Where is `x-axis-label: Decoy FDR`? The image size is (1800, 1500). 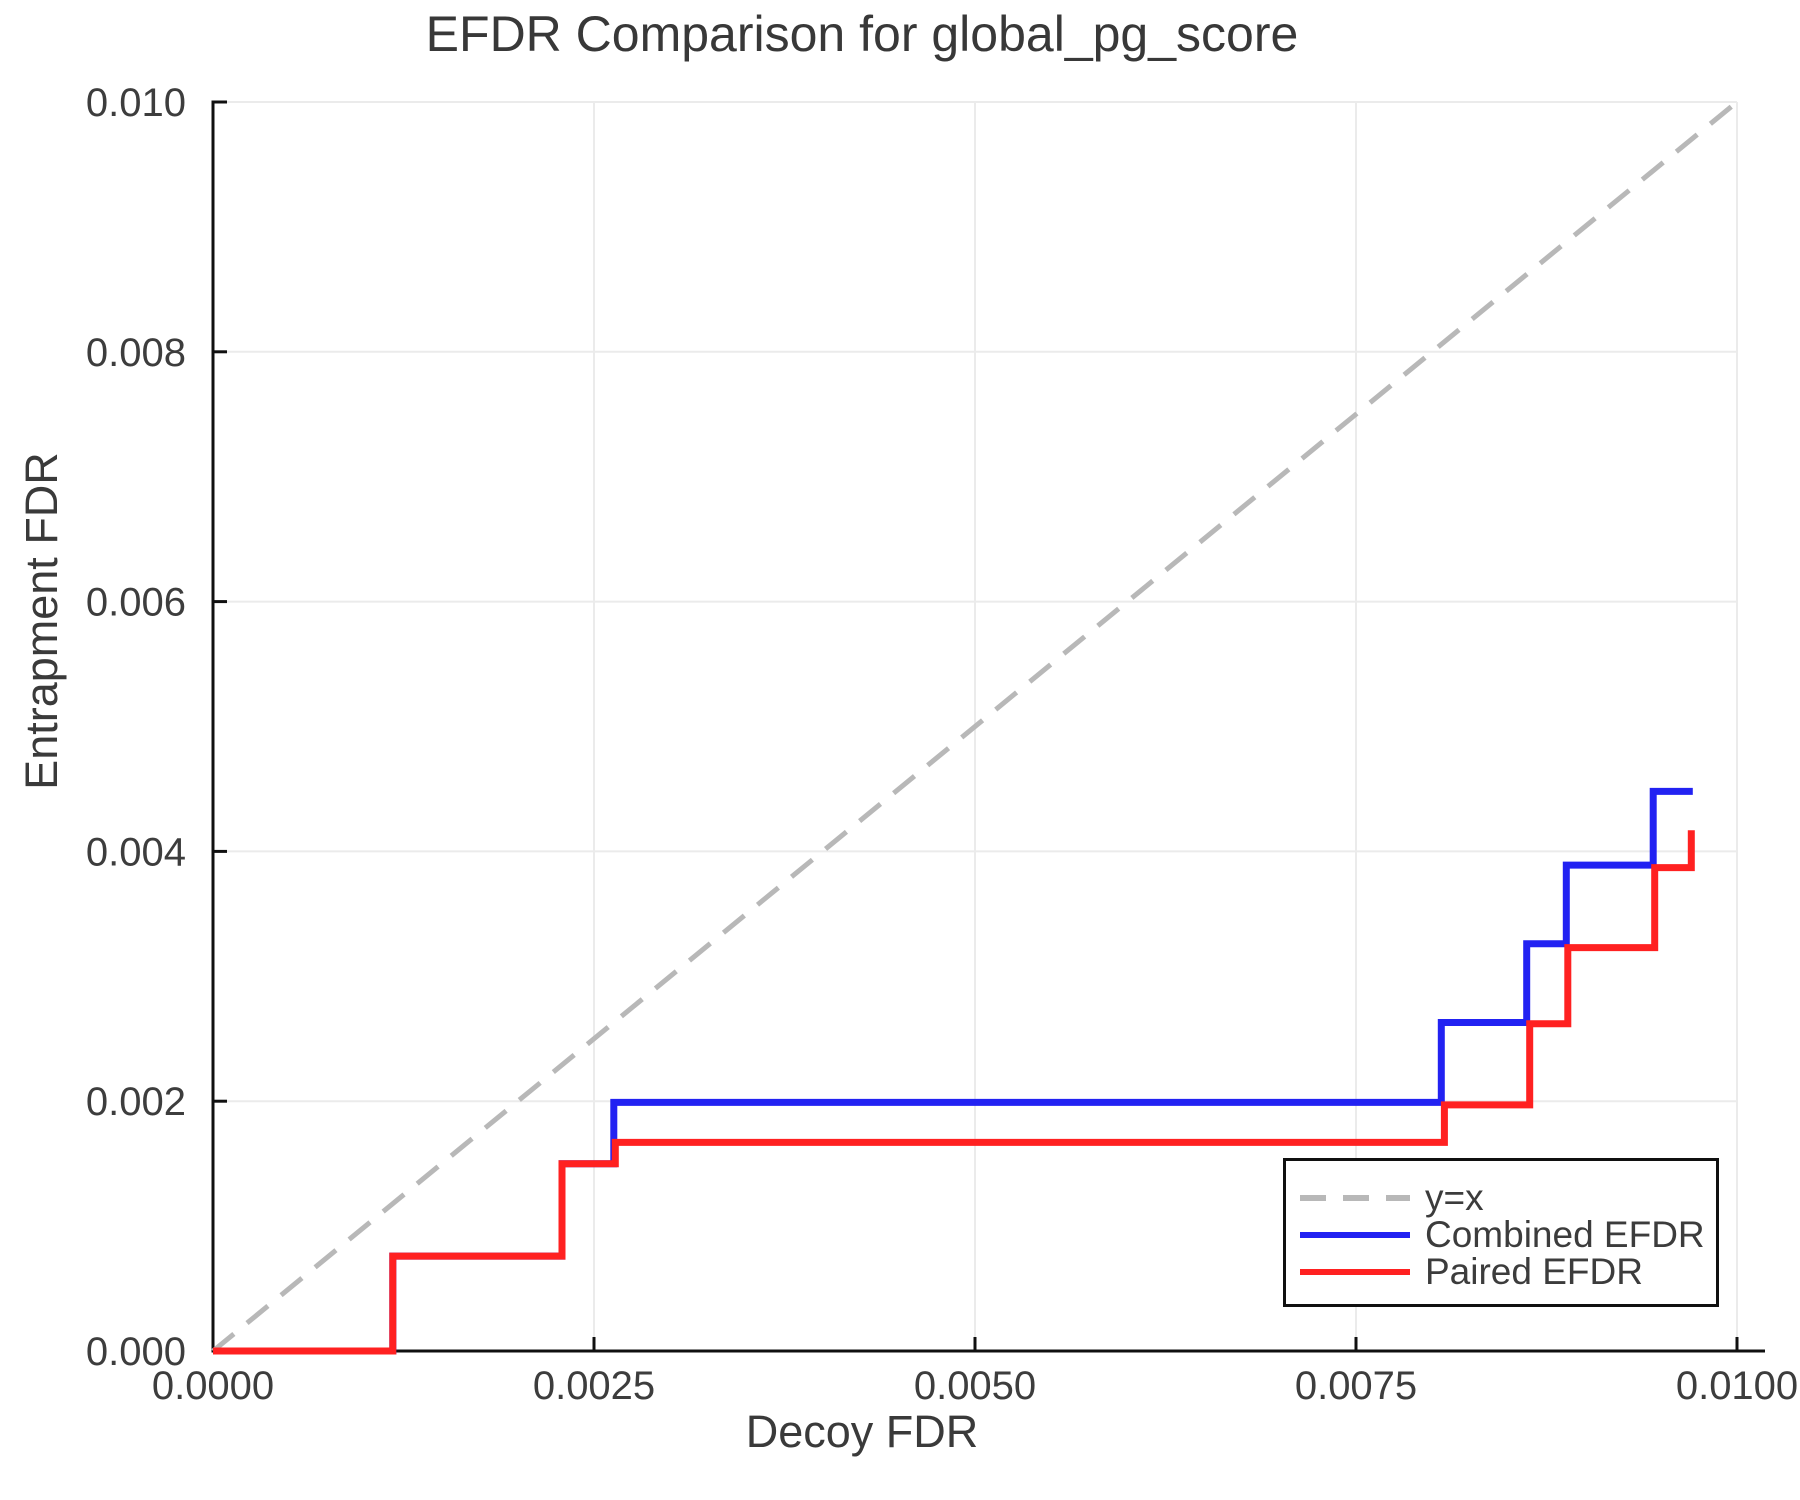 x-axis-label: Decoy FDR is located at coordinates (862, 1431).